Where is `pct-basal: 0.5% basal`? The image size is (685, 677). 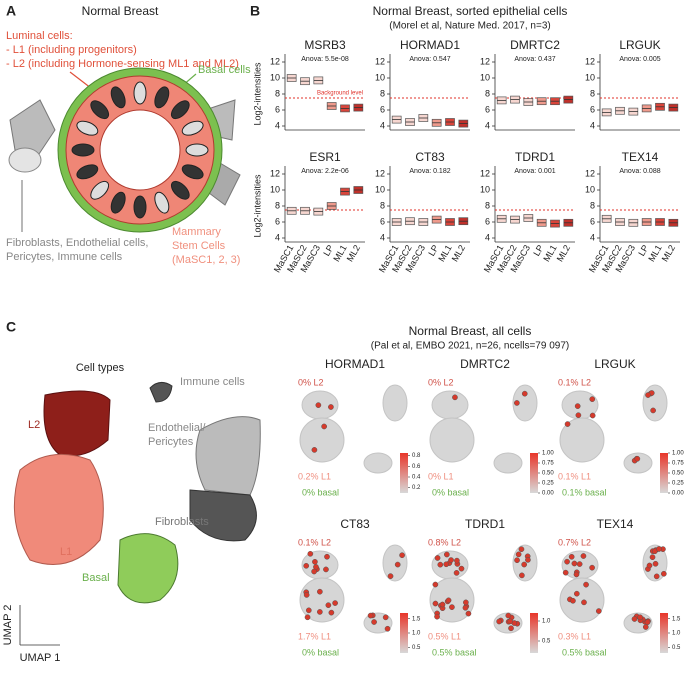
pct-basal: 0.5% basal is located at coordinates (584, 652).